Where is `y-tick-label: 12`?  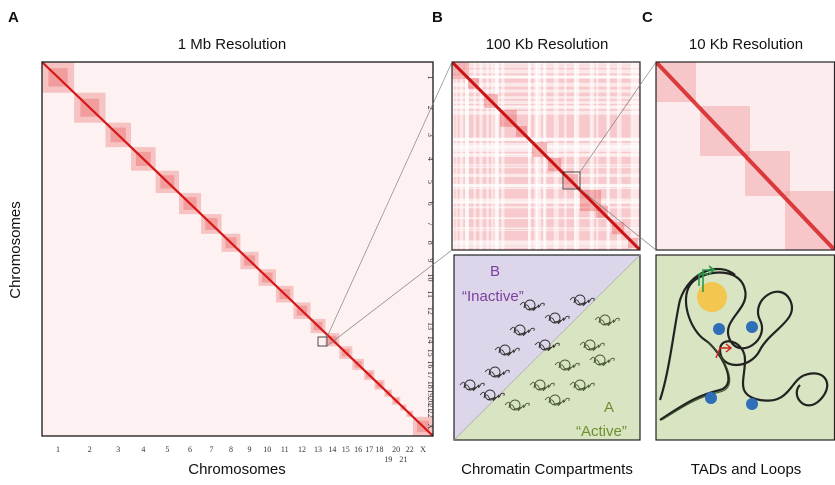
y-tick-label: 12 is located at coordinates (430, 311).